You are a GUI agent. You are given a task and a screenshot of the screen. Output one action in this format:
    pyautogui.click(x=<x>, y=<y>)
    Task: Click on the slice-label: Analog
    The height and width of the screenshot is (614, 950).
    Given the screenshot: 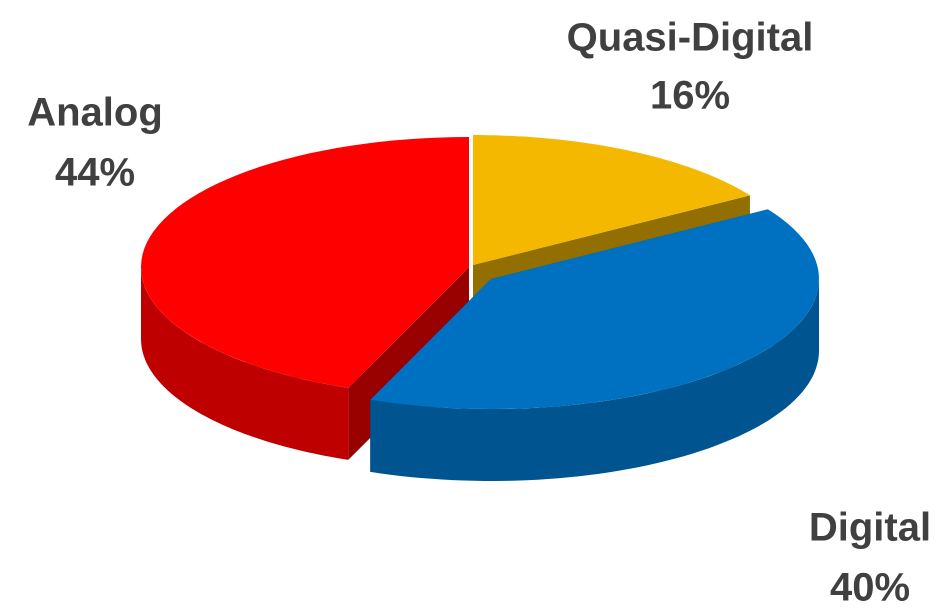 What is the action you would take?
    pyautogui.click(x=95, y=113)
    